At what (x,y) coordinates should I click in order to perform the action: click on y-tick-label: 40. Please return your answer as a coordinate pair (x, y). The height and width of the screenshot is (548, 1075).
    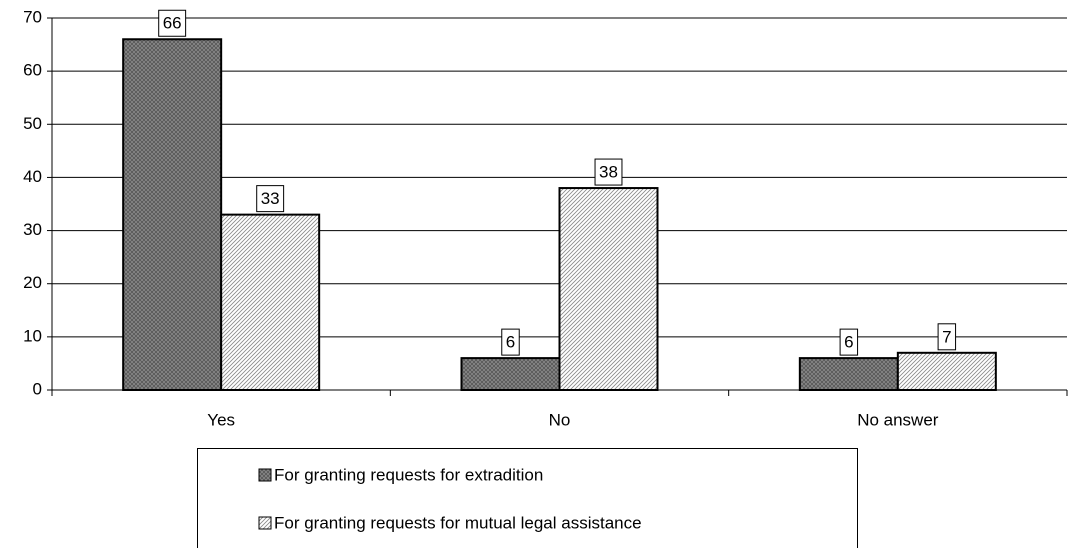
    Looking at the image, I should click on (32, 176).